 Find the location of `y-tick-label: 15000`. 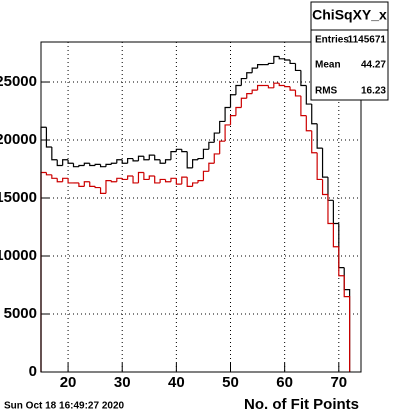

y-tick-label: 15000 is located at coordinates (18, 197).